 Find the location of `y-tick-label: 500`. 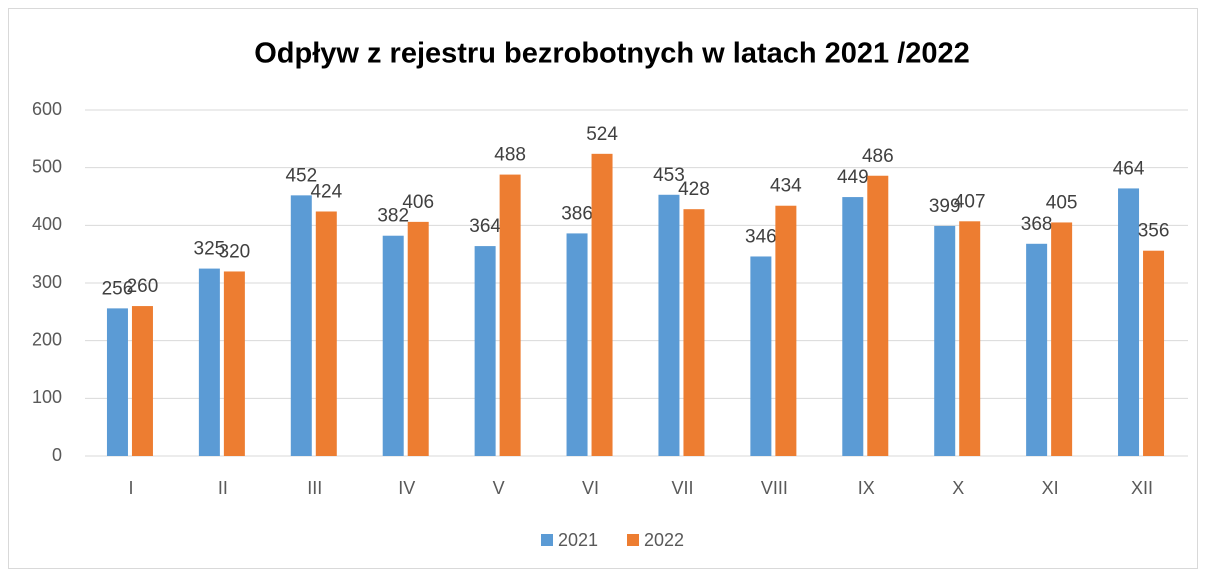

y-tick-label: 500 is located at coordinates (47, 166).